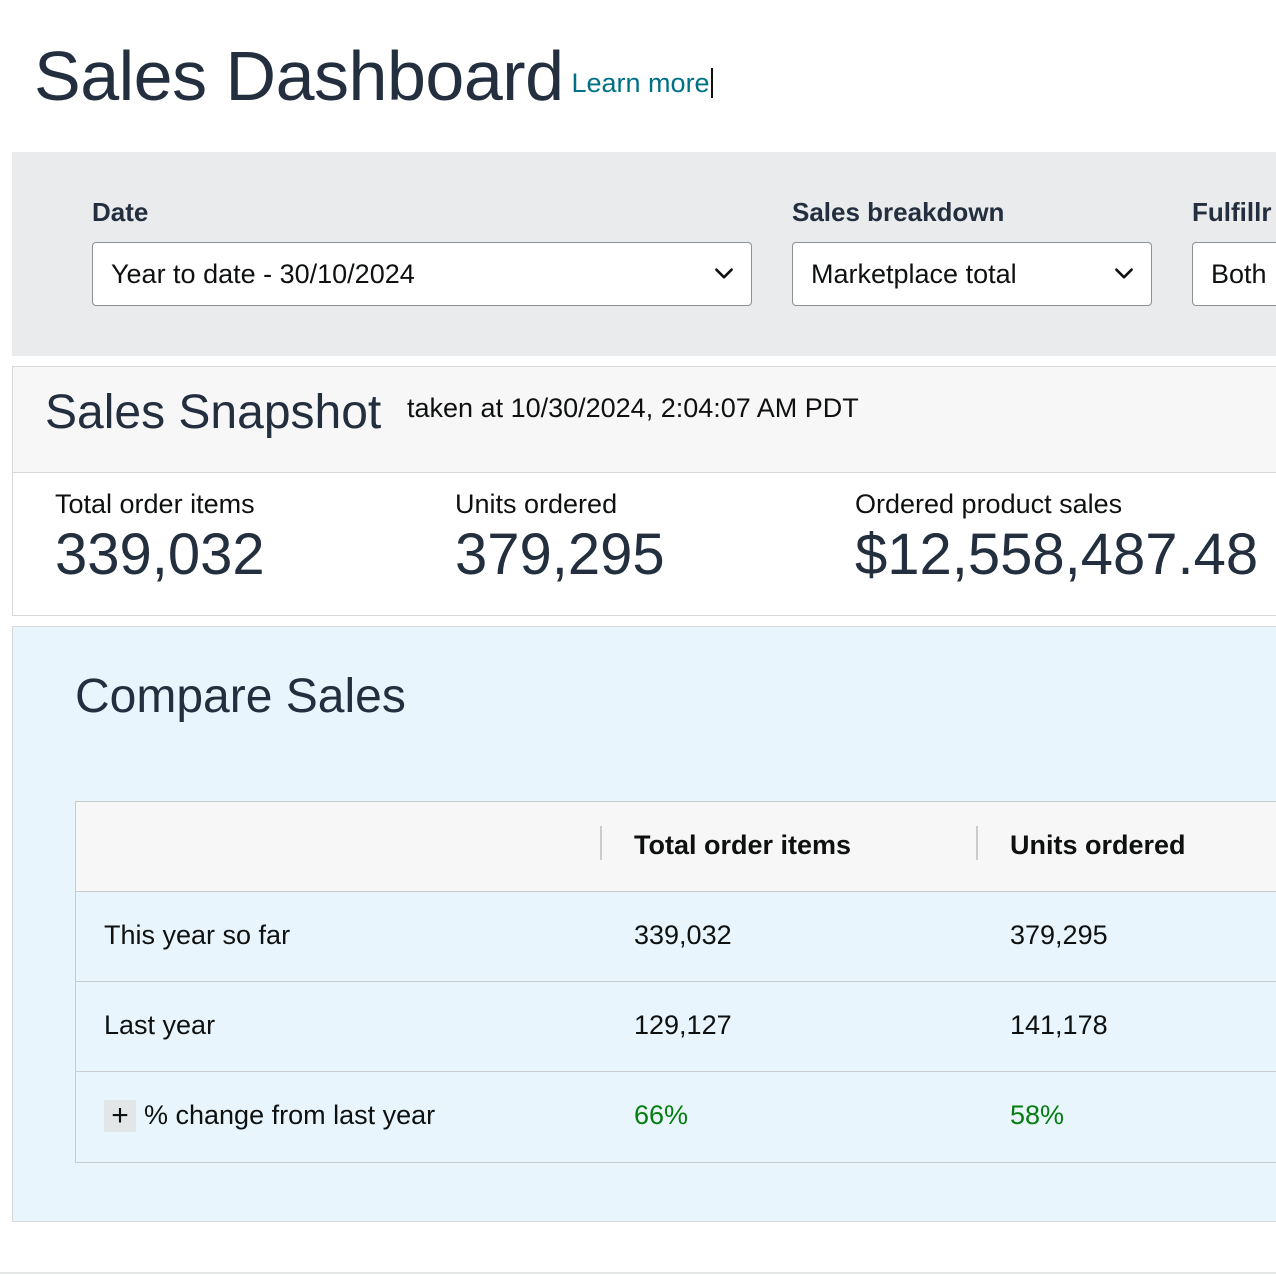 The width and height of the screenshot is (1276, 1276). I want to click on fulfillment-select: Both, so click(1234, 274).